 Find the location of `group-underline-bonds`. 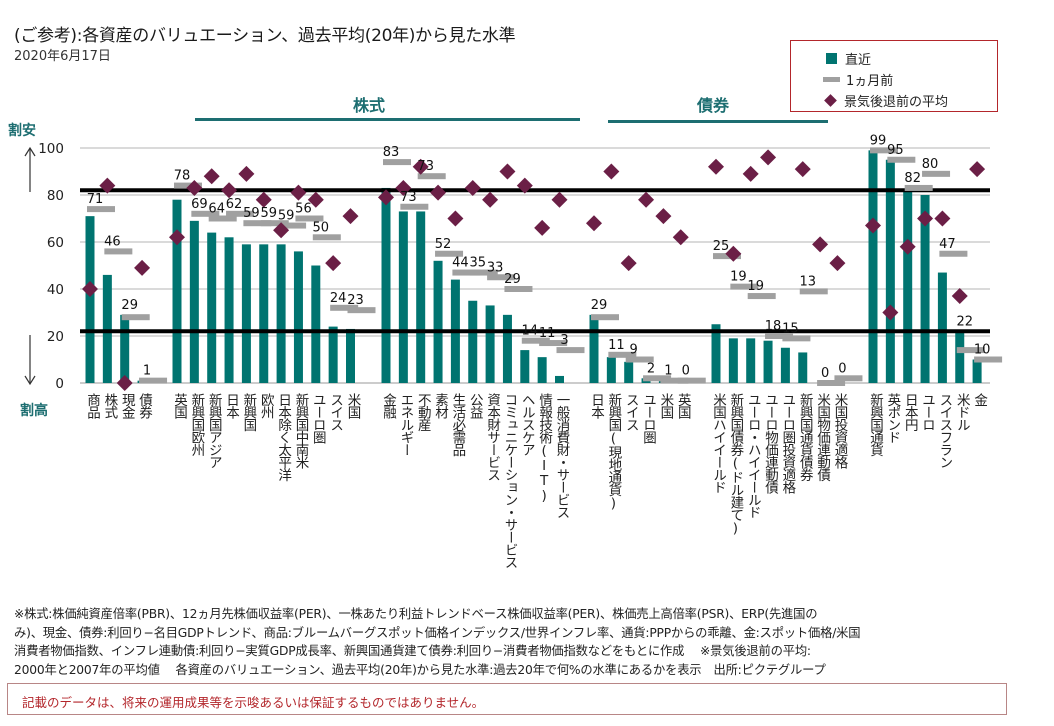

group-underline-bonds is located at coordinates (718, 121).